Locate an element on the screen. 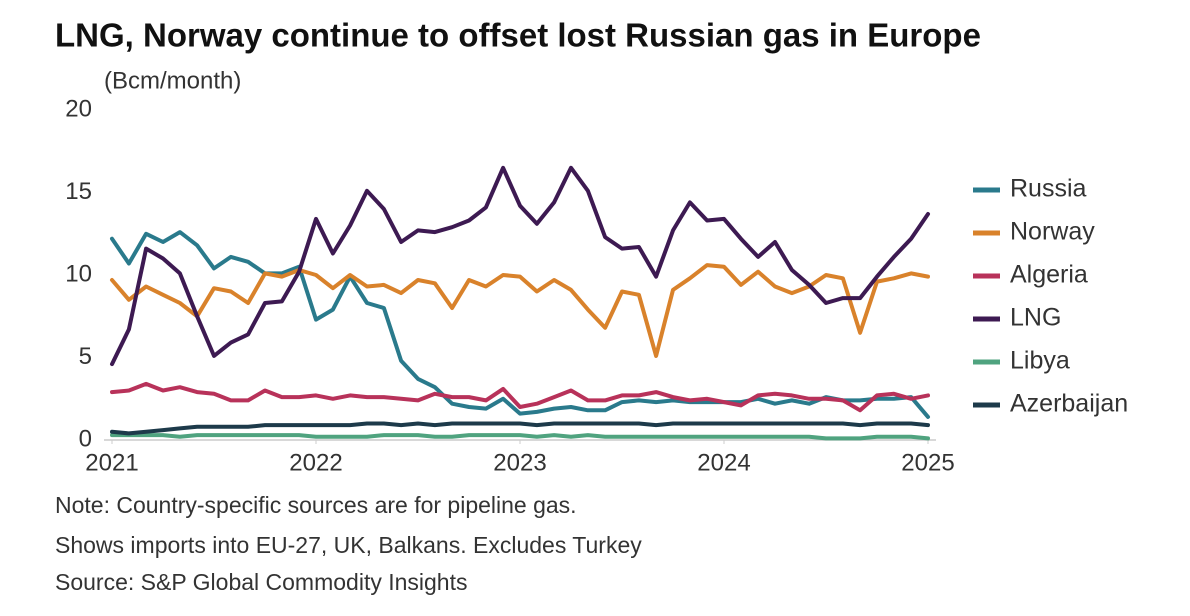 The height and width of the screenshot is (616, 1190). x-tick-label: 2024 is located at coordinates (723, 462).